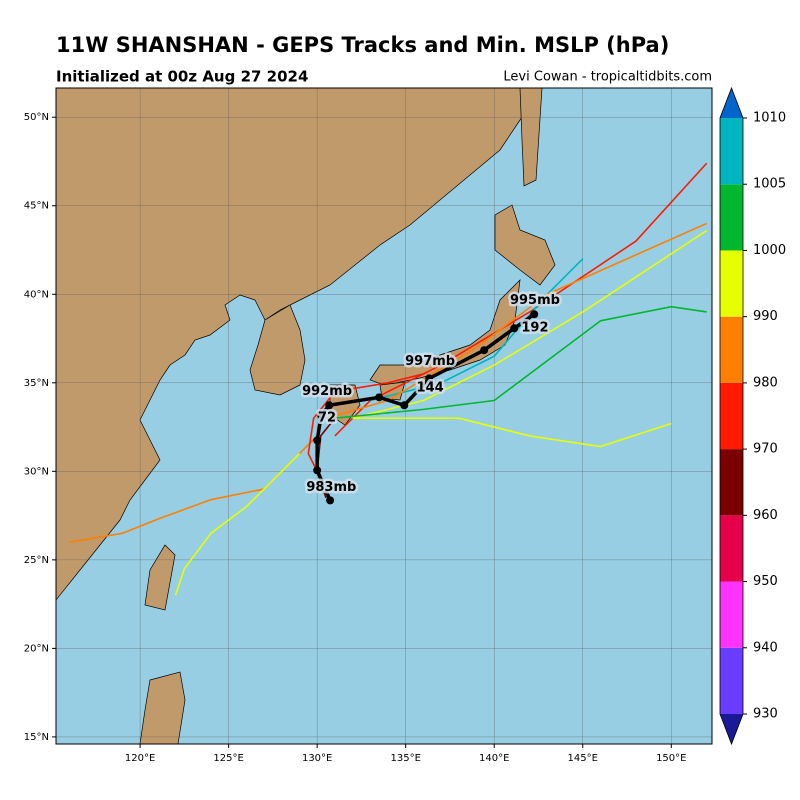  Describe the element at coordinates (327, 391) in the screenshot. I see `track-label: 992mb` at that location.